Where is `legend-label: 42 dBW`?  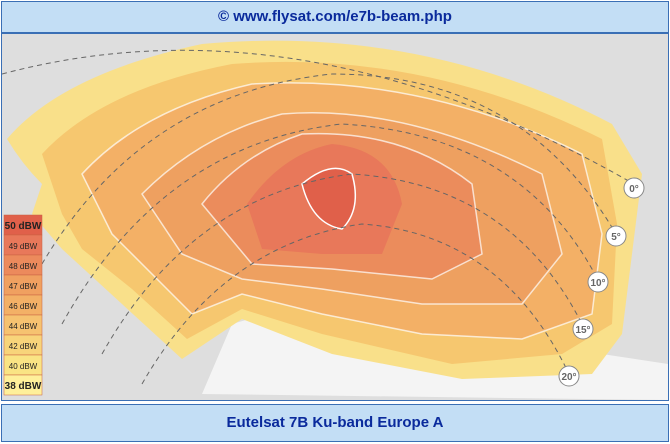
legend-label: 42 dBW is located at coordinates (23, 346).